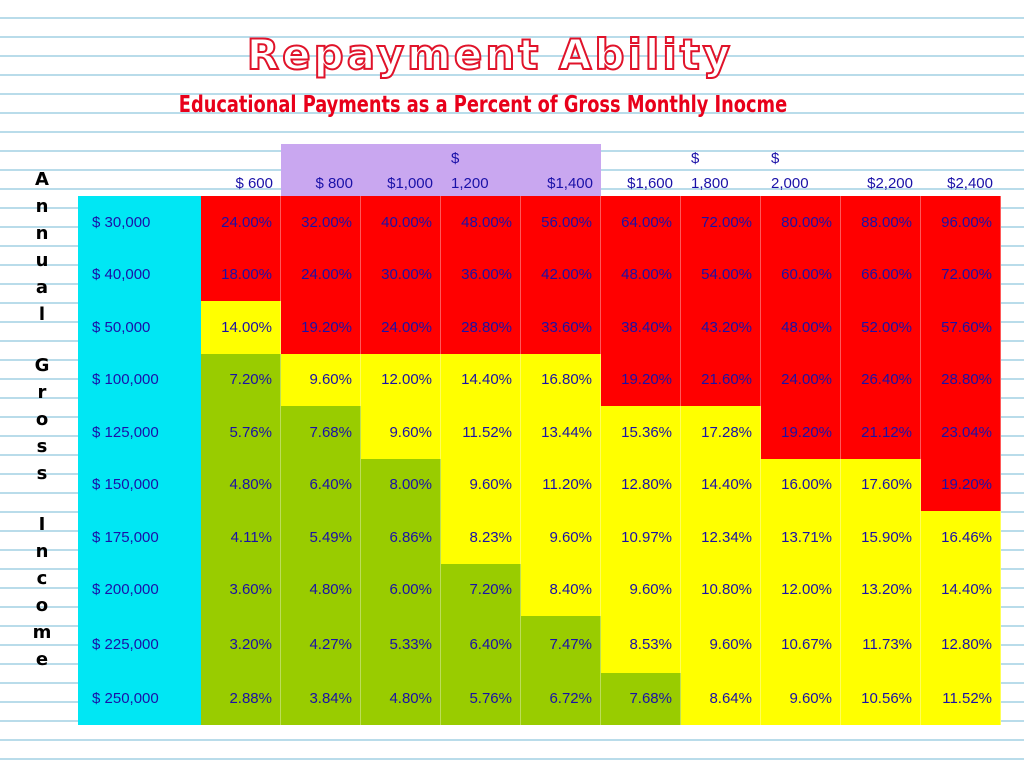 The height and width of the screenshot is (768, 1024). Describe the element at coordinates (961, 327) in the screenshot. I see `percentage-cell: 57.60%` at that location.